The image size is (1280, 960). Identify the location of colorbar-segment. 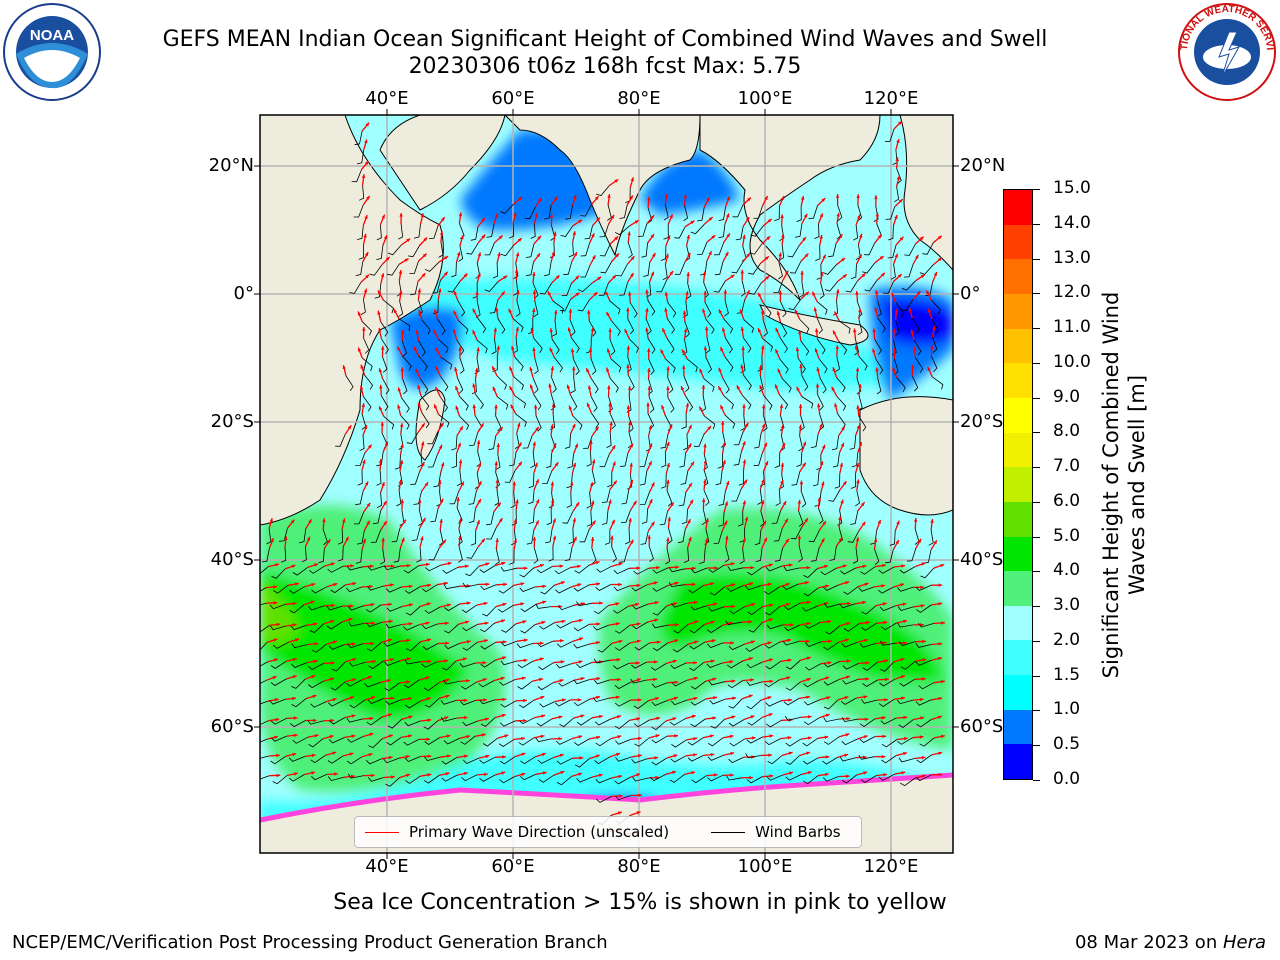
(1018, 761).